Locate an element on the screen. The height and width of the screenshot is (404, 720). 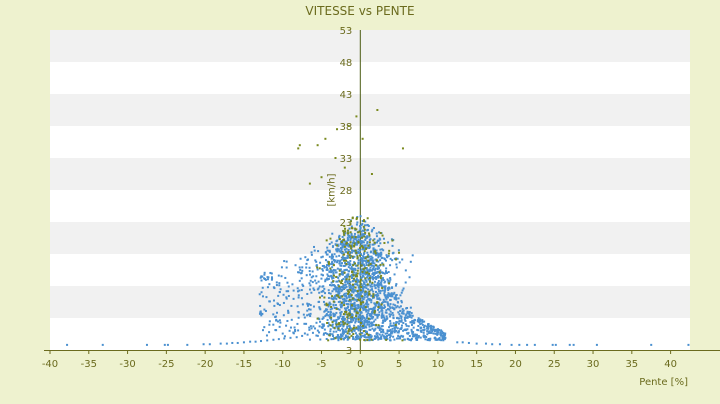
x-tick-label: -10 is located at coordinates (283, 364).